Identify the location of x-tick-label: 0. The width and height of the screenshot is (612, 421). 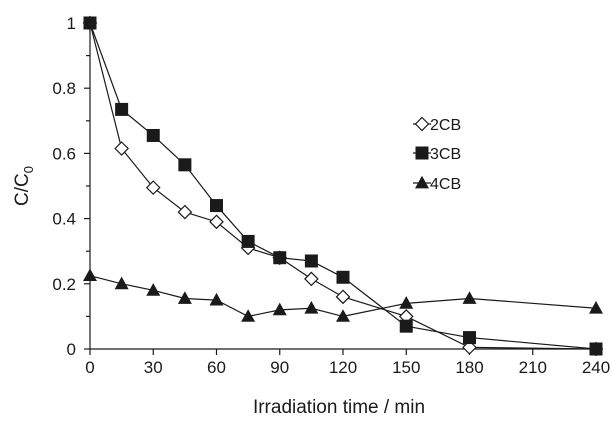
(89, 367).